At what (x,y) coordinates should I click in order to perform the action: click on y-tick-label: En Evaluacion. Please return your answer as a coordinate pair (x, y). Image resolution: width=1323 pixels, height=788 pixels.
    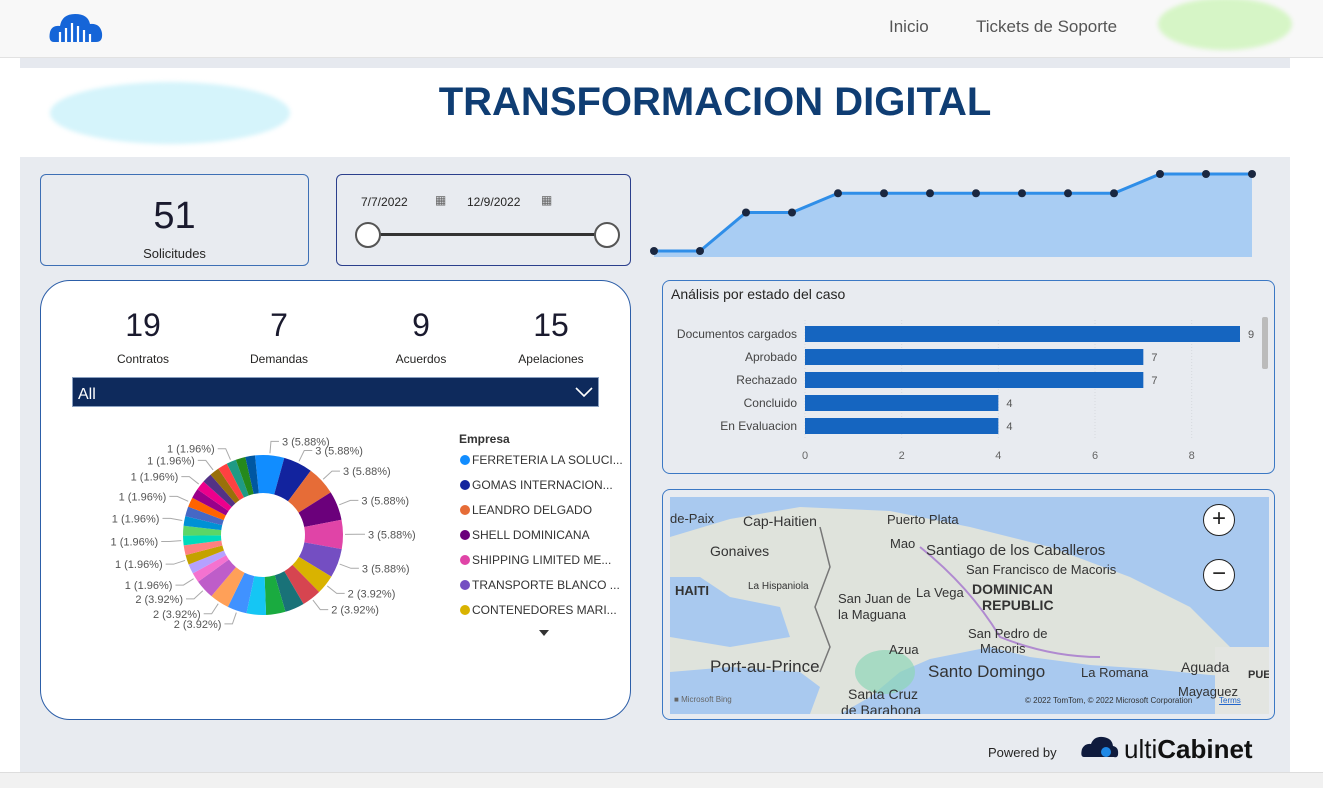
    Looking at the image, I should click on (758, 426).